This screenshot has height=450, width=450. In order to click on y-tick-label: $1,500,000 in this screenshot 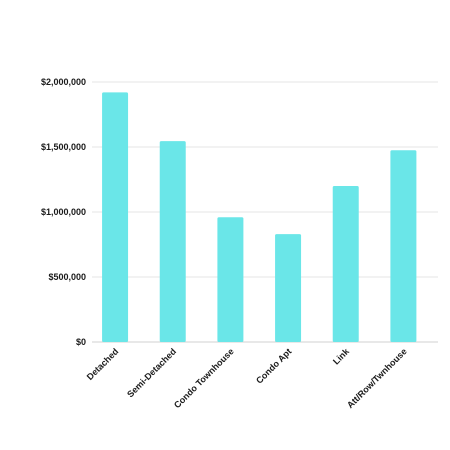, I will do `click(63, 147)`.